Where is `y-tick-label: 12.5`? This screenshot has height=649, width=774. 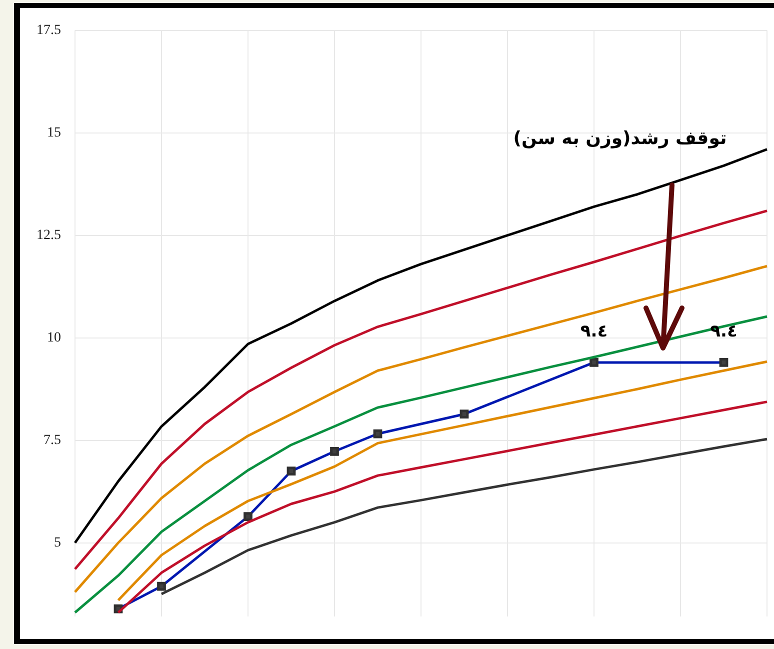 y-tick-label: 12.5 is located at coordinates (48, 236).